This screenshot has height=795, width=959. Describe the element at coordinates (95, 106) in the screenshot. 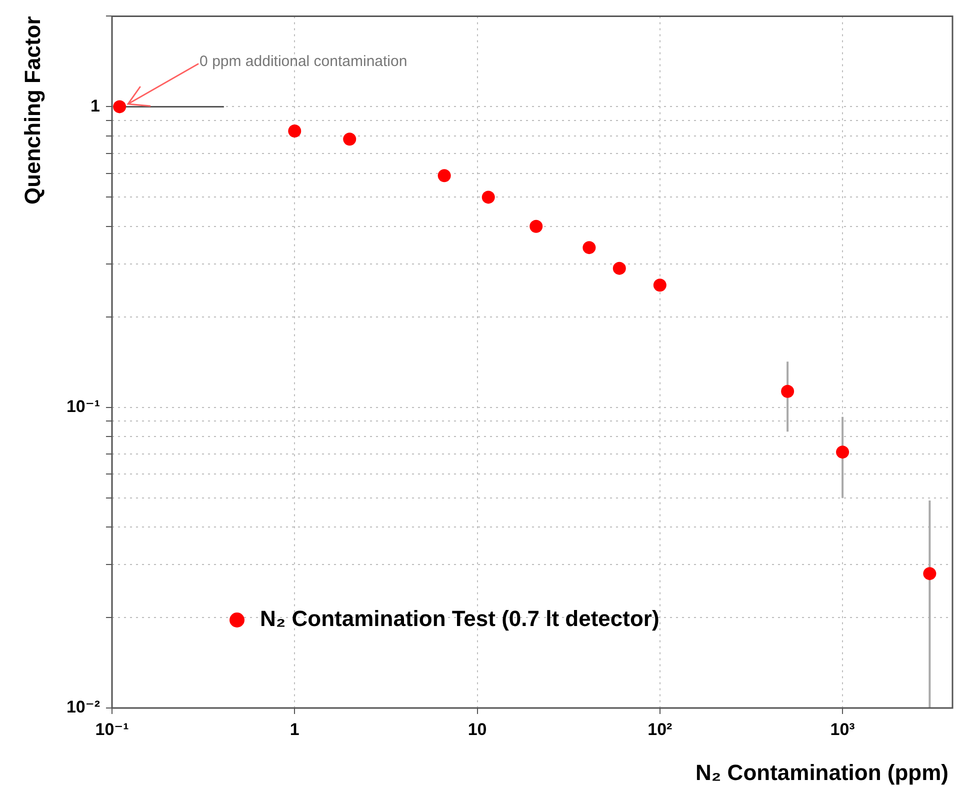

I see `y-tick-label: 1` at that location.